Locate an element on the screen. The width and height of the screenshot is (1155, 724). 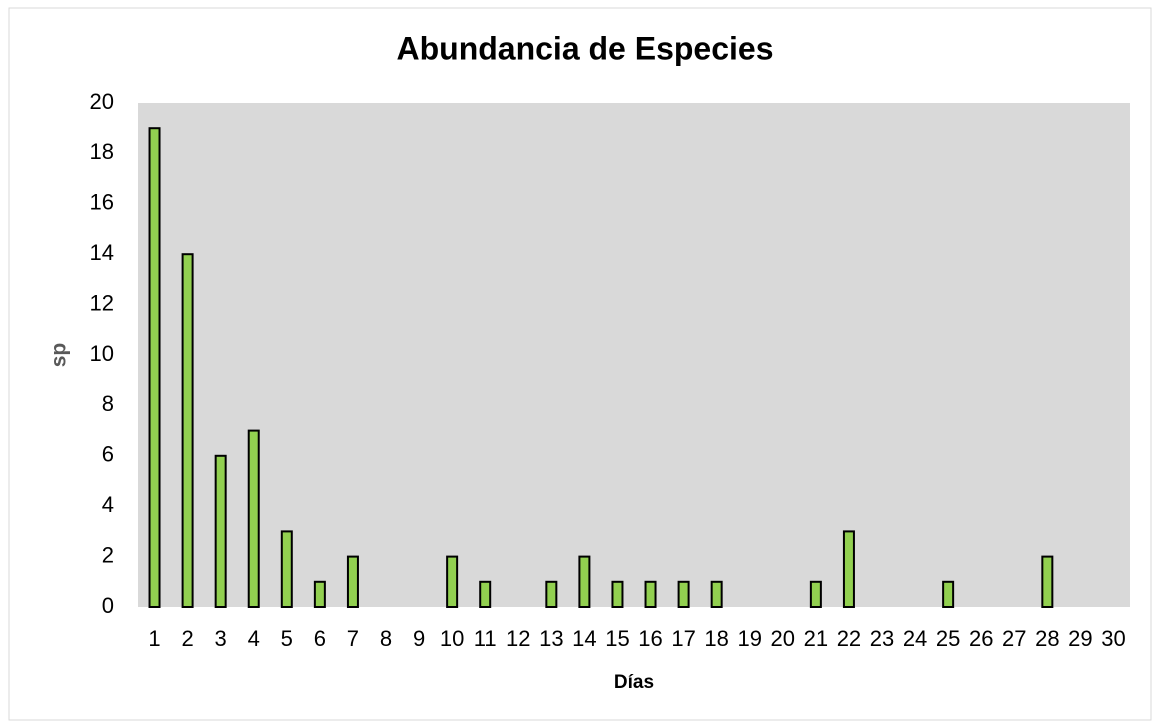
y-tick-label: 12 is located at coordinates (102, 302).